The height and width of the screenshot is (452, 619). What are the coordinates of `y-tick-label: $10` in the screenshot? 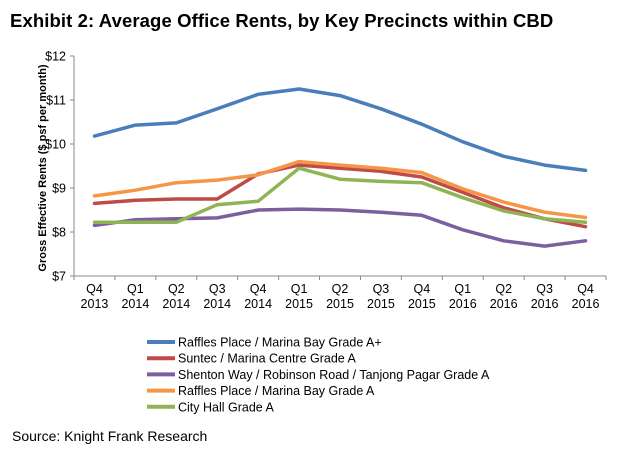 It's located at (55, 145).